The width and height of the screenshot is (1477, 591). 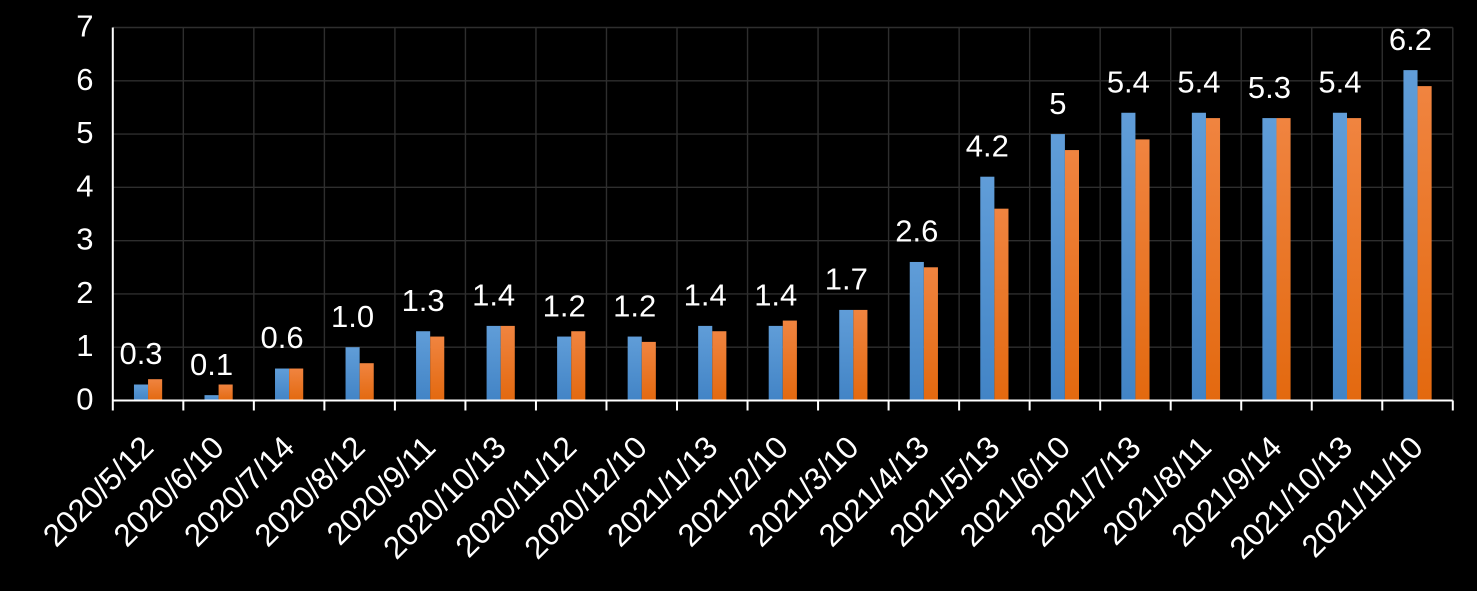 What do you see at coordinates (84, 399) in the screenshot?
I see `svg-text: 0` at bounding box center [84, 399].